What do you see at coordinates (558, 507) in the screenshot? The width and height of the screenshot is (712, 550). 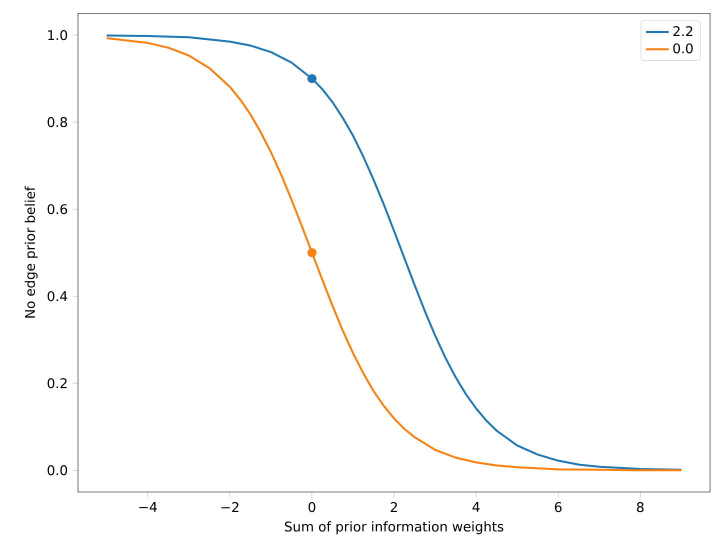 I see `x-tick-label: 6` at bounding box center [558, 507].